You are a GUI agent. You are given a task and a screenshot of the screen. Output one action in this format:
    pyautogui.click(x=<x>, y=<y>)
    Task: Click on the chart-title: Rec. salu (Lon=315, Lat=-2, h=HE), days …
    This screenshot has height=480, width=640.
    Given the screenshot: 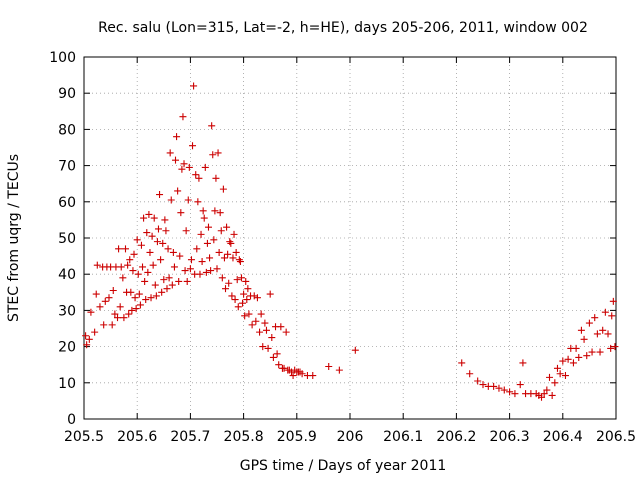 What is the action you would take?
    pyautogui.click(x=343, y=28)
    